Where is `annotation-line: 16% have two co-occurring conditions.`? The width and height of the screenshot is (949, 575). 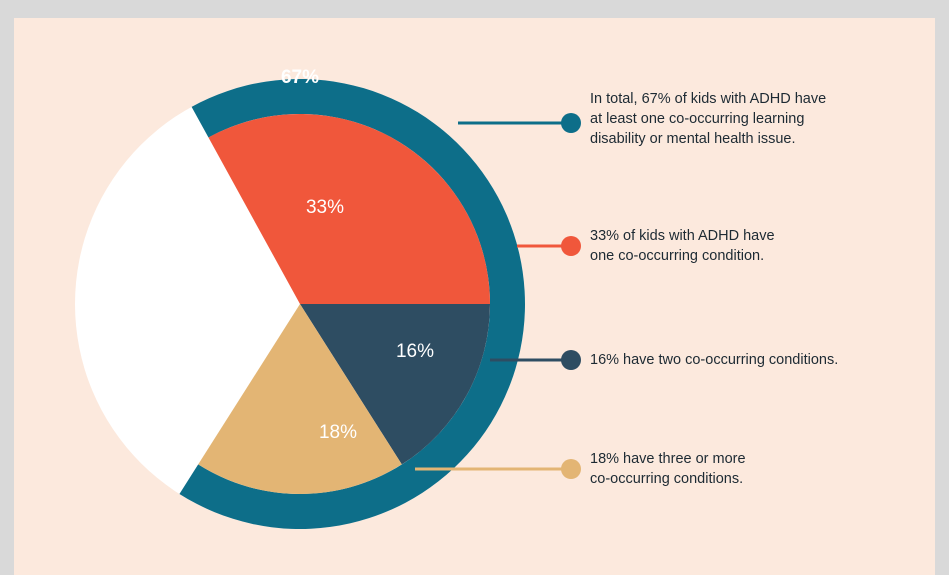 annotation-line: 16% have two co-occurring conditions. is located at coordinates (714, 360).